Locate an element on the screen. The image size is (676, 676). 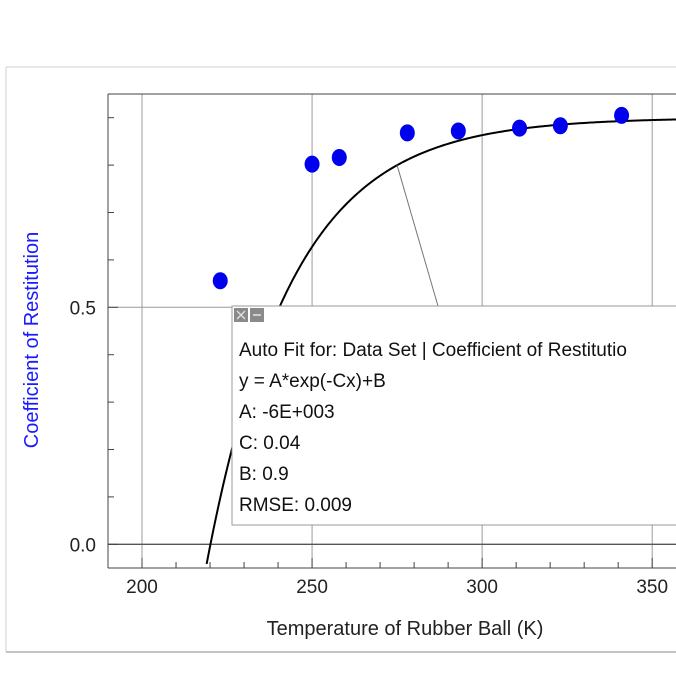
fit-box-line-5: RMSE: 0.009 is located at coordinates (295, 505).